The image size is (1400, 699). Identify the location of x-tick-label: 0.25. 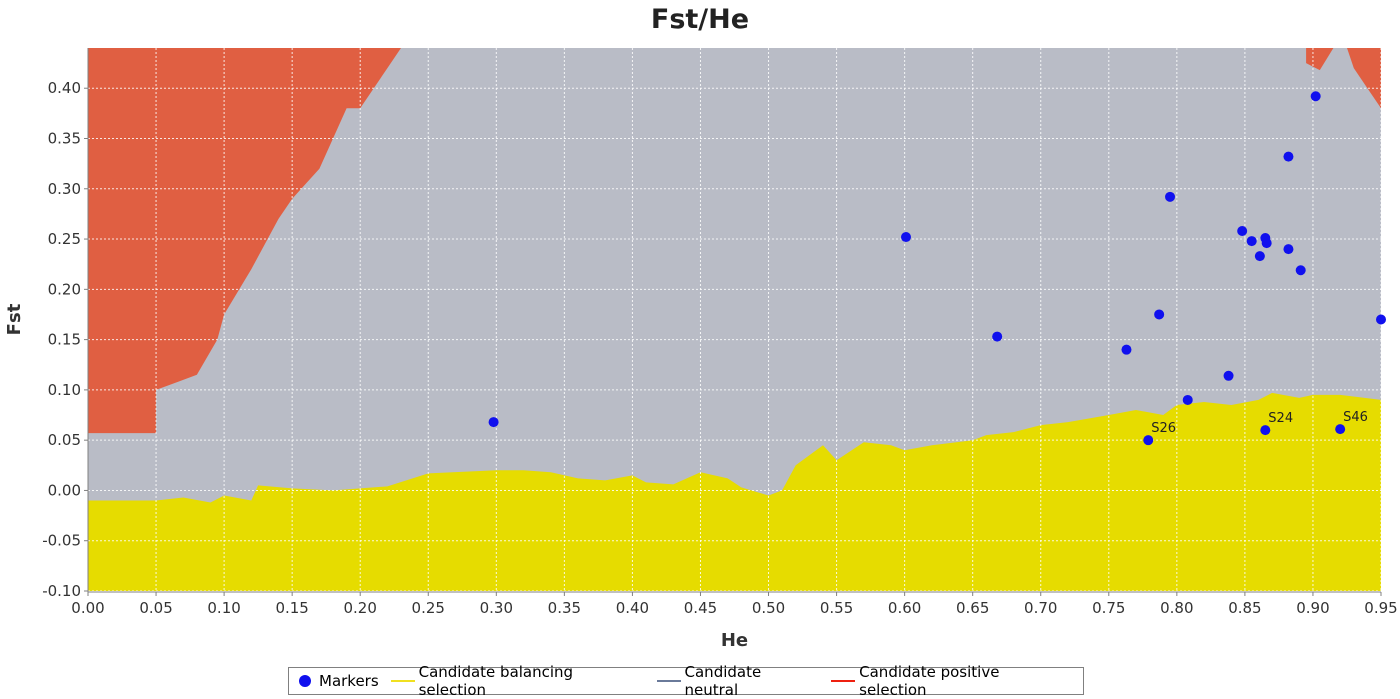
(428, 608).